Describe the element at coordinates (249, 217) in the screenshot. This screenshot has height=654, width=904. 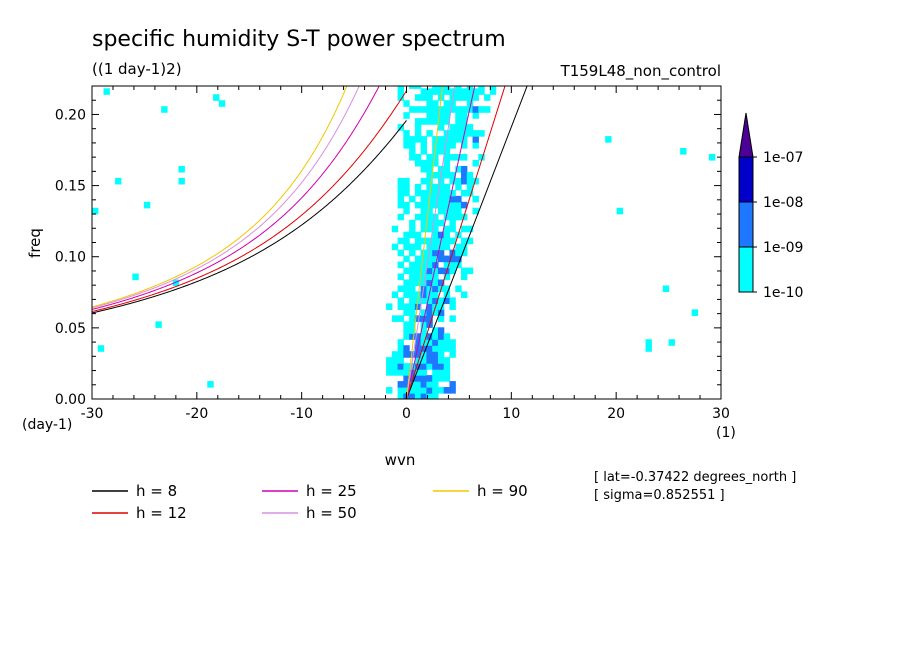
I see `mrg-curve` at that location.